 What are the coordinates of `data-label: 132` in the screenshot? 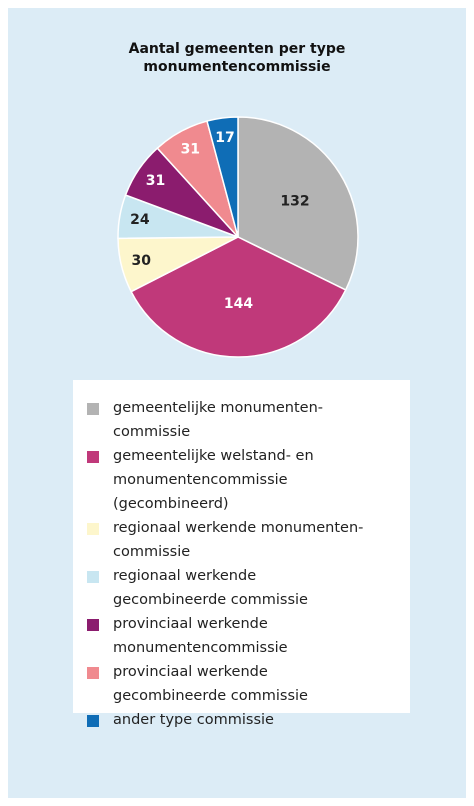 It's located at (294, 201).